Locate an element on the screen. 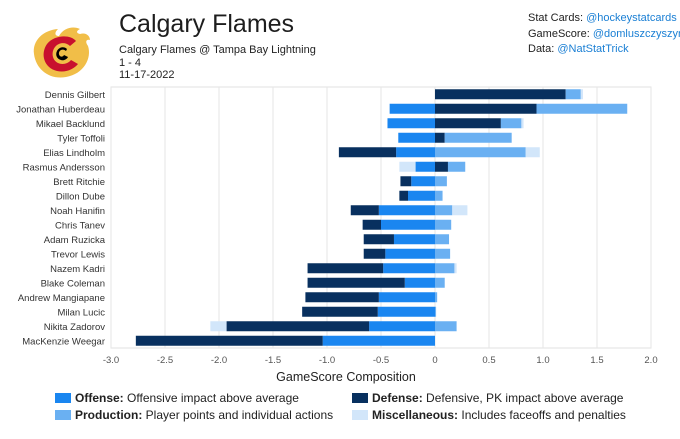 This screenshot has height=439, width=680. player-label: Rasmus Andersson is located at coordinates (64, 167).